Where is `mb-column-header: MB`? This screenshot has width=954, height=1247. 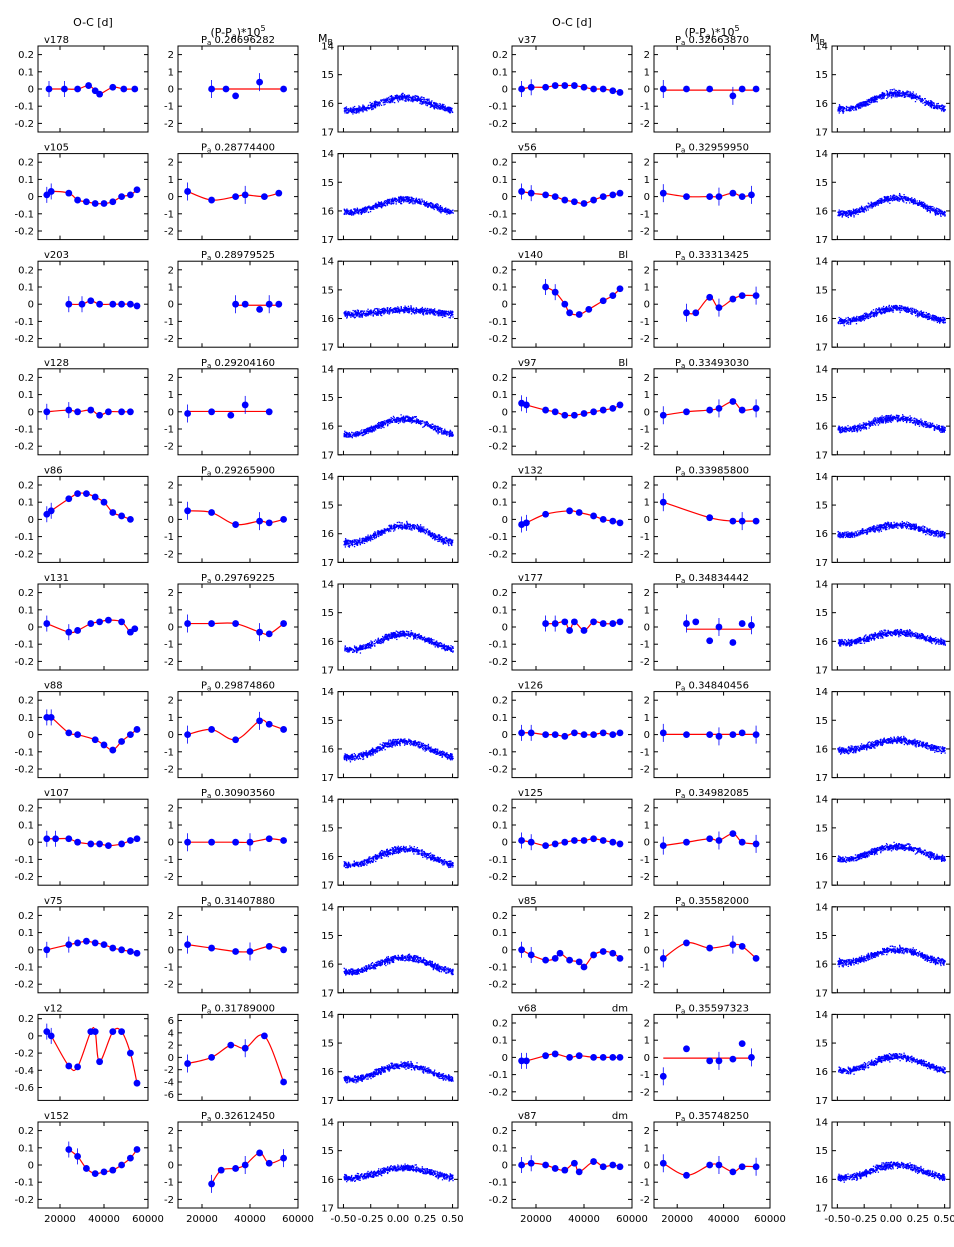 mb-column-header: MB is located at coordinates (325, 39).